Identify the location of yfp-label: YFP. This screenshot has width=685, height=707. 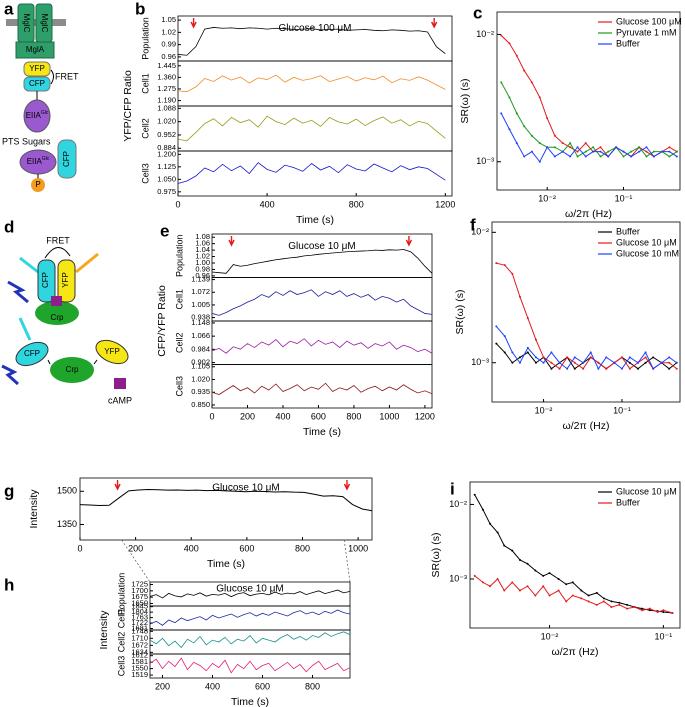
(65, 280).